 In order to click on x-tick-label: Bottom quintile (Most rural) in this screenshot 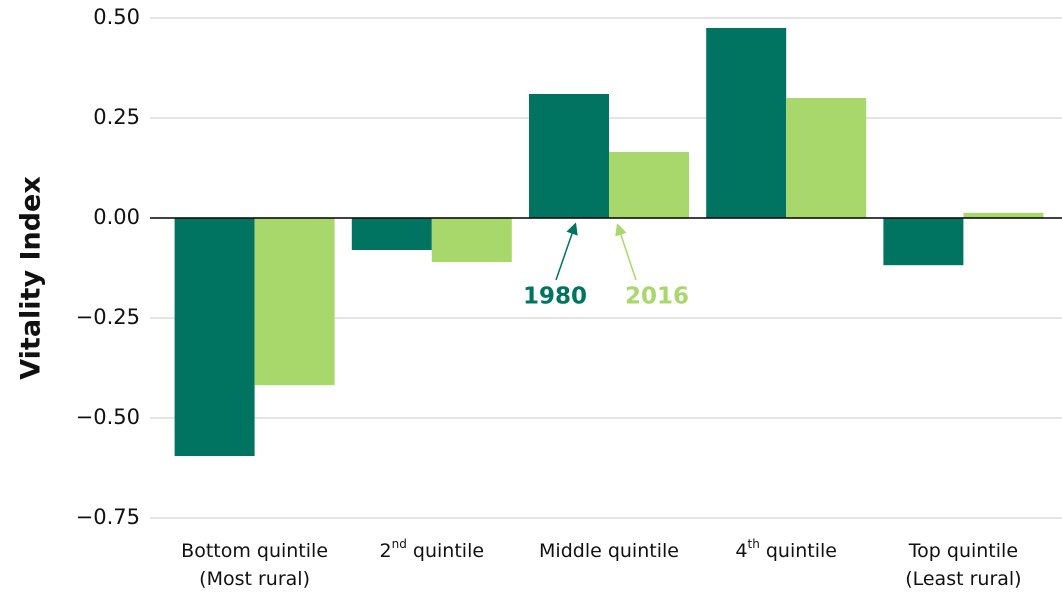, I will do `click(254, 565)`.